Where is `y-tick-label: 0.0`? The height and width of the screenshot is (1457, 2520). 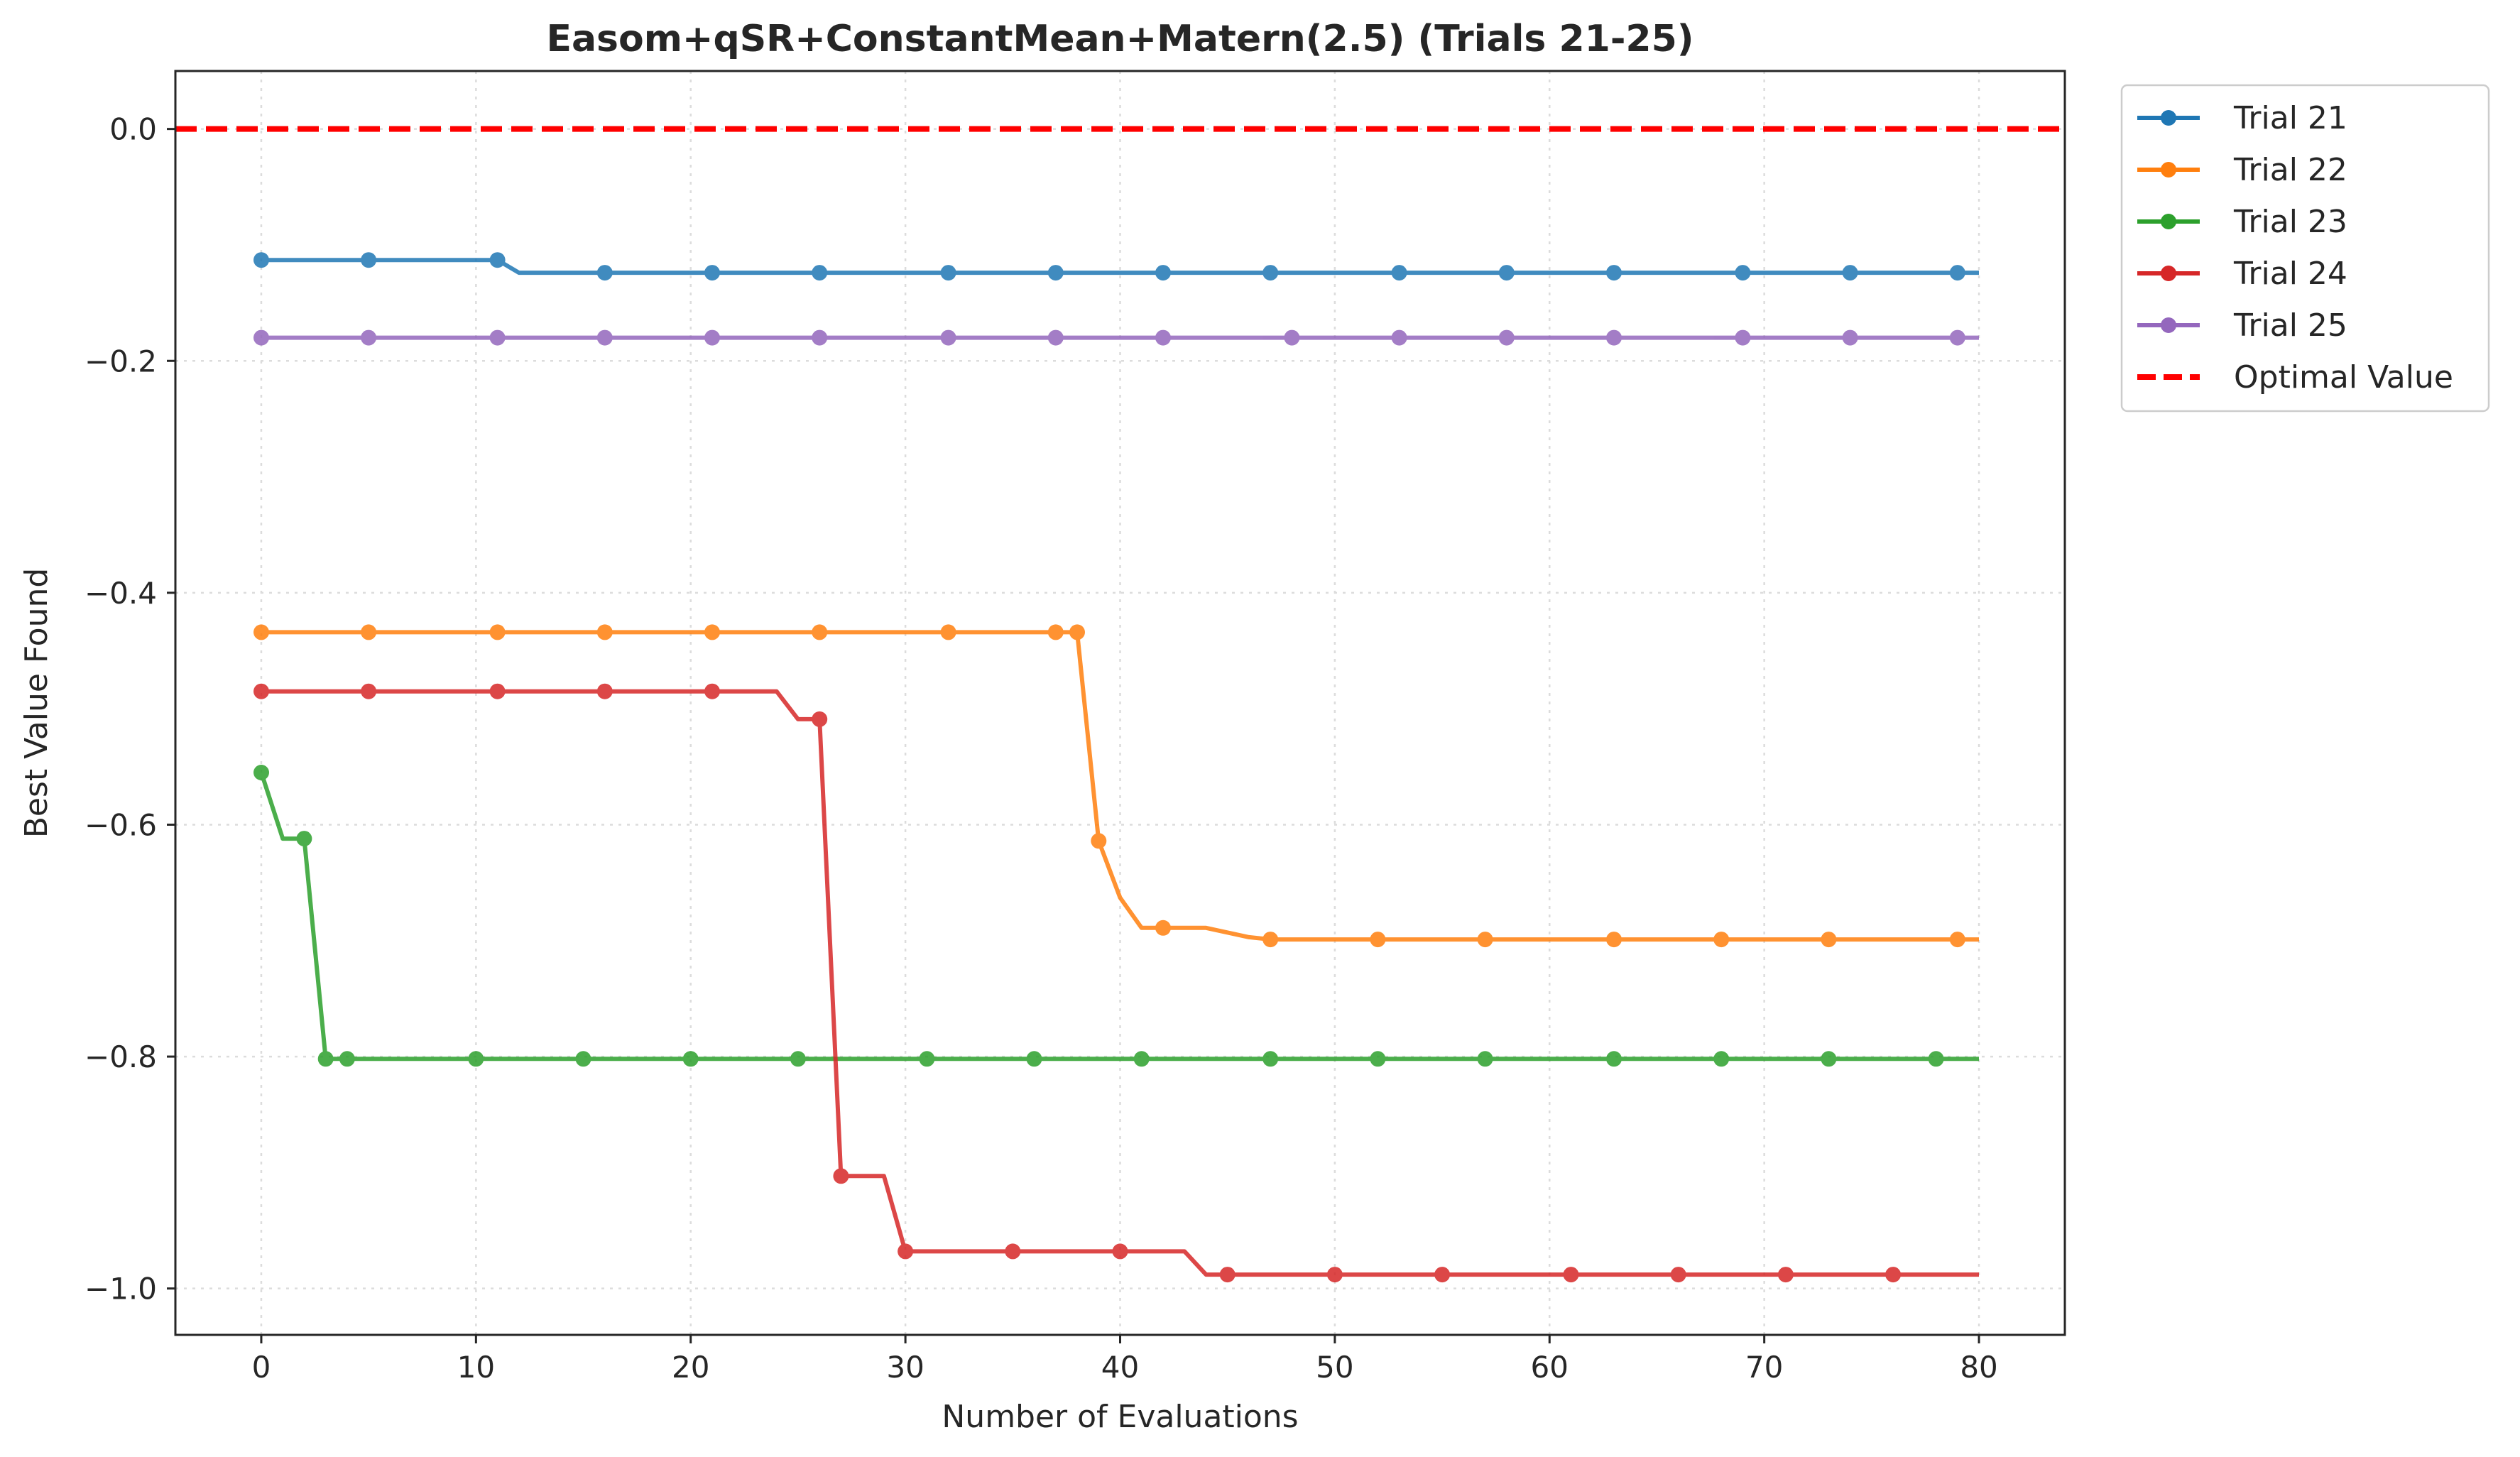
y-tick-label: 0.0 is located at coordinates (133, 129).